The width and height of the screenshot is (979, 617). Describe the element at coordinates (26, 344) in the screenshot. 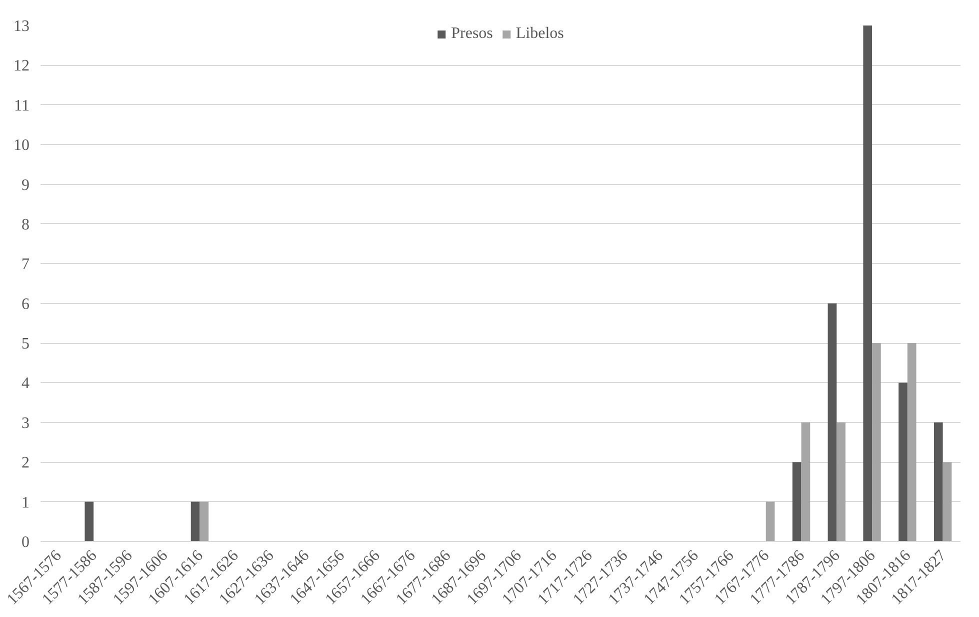

I see `y-tick-label: 5` at that location.